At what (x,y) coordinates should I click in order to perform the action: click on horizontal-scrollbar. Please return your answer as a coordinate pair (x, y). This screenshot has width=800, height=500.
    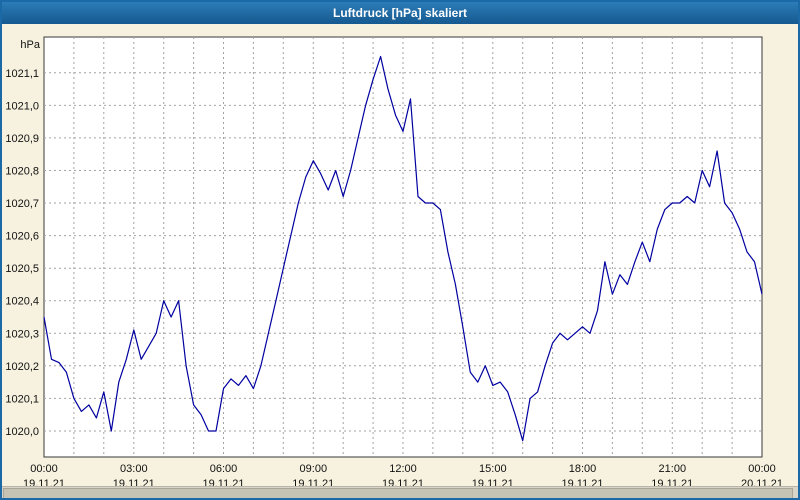
    Looking at the image, I should click on (400, 492).